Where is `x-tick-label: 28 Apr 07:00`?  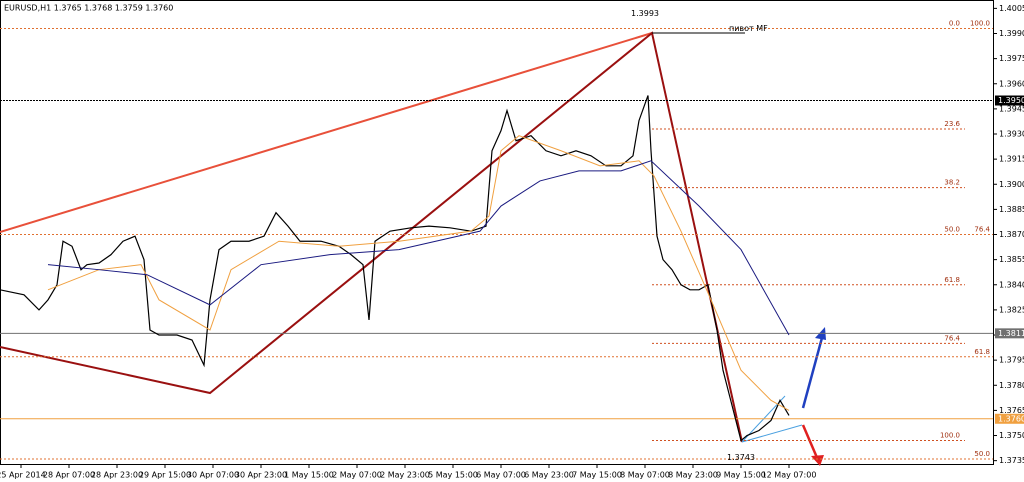
x-tick-label: 28 Apr 07:00 is located at coordinates (69, 475).